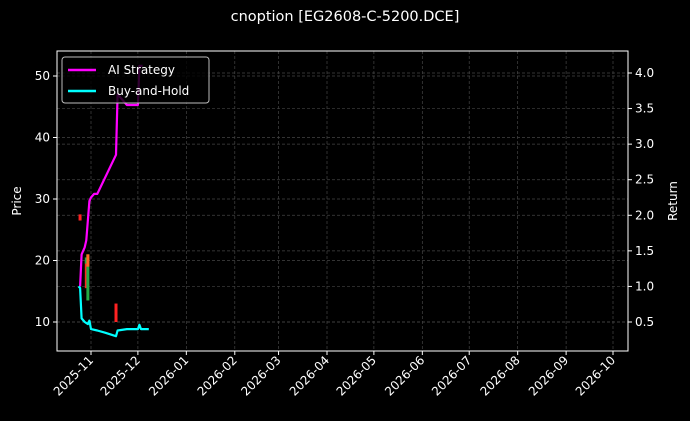 The width and height of the screenshot is (690, 421). I want to click on x-tick-label: 2026-04, so click(309, 375).